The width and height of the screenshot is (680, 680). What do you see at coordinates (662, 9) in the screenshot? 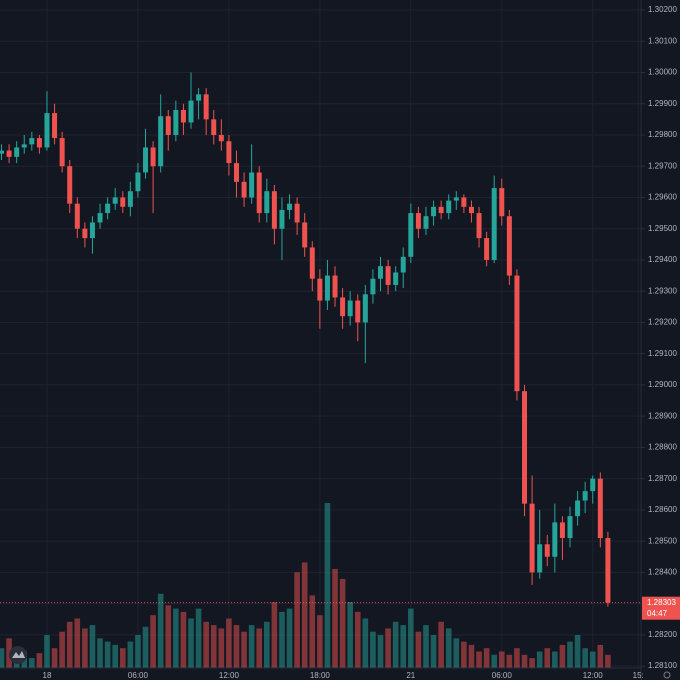
I see `y-tick-label: 1.30200` at bounding box center [662, 9].